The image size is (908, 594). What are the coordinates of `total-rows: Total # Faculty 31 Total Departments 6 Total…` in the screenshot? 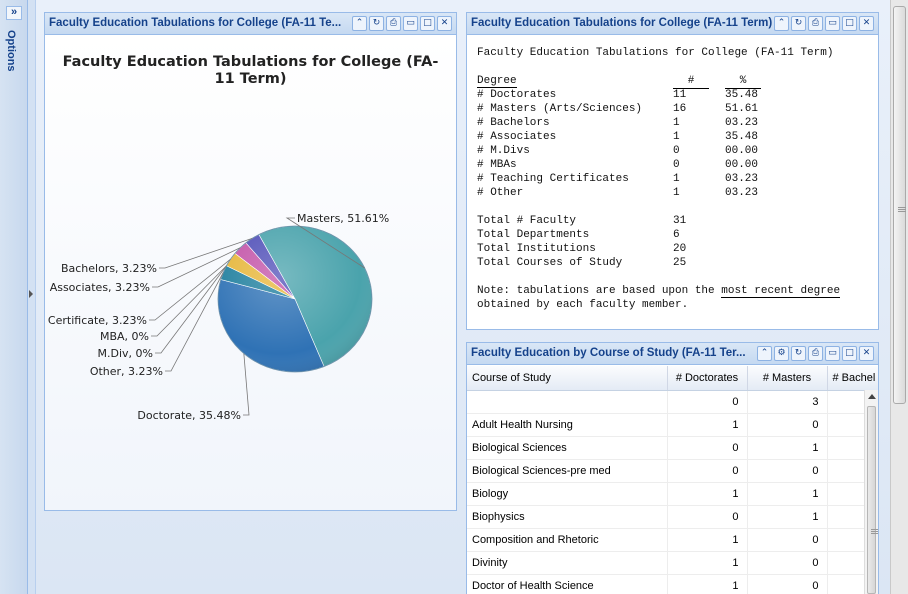 It's located at (672, 242).